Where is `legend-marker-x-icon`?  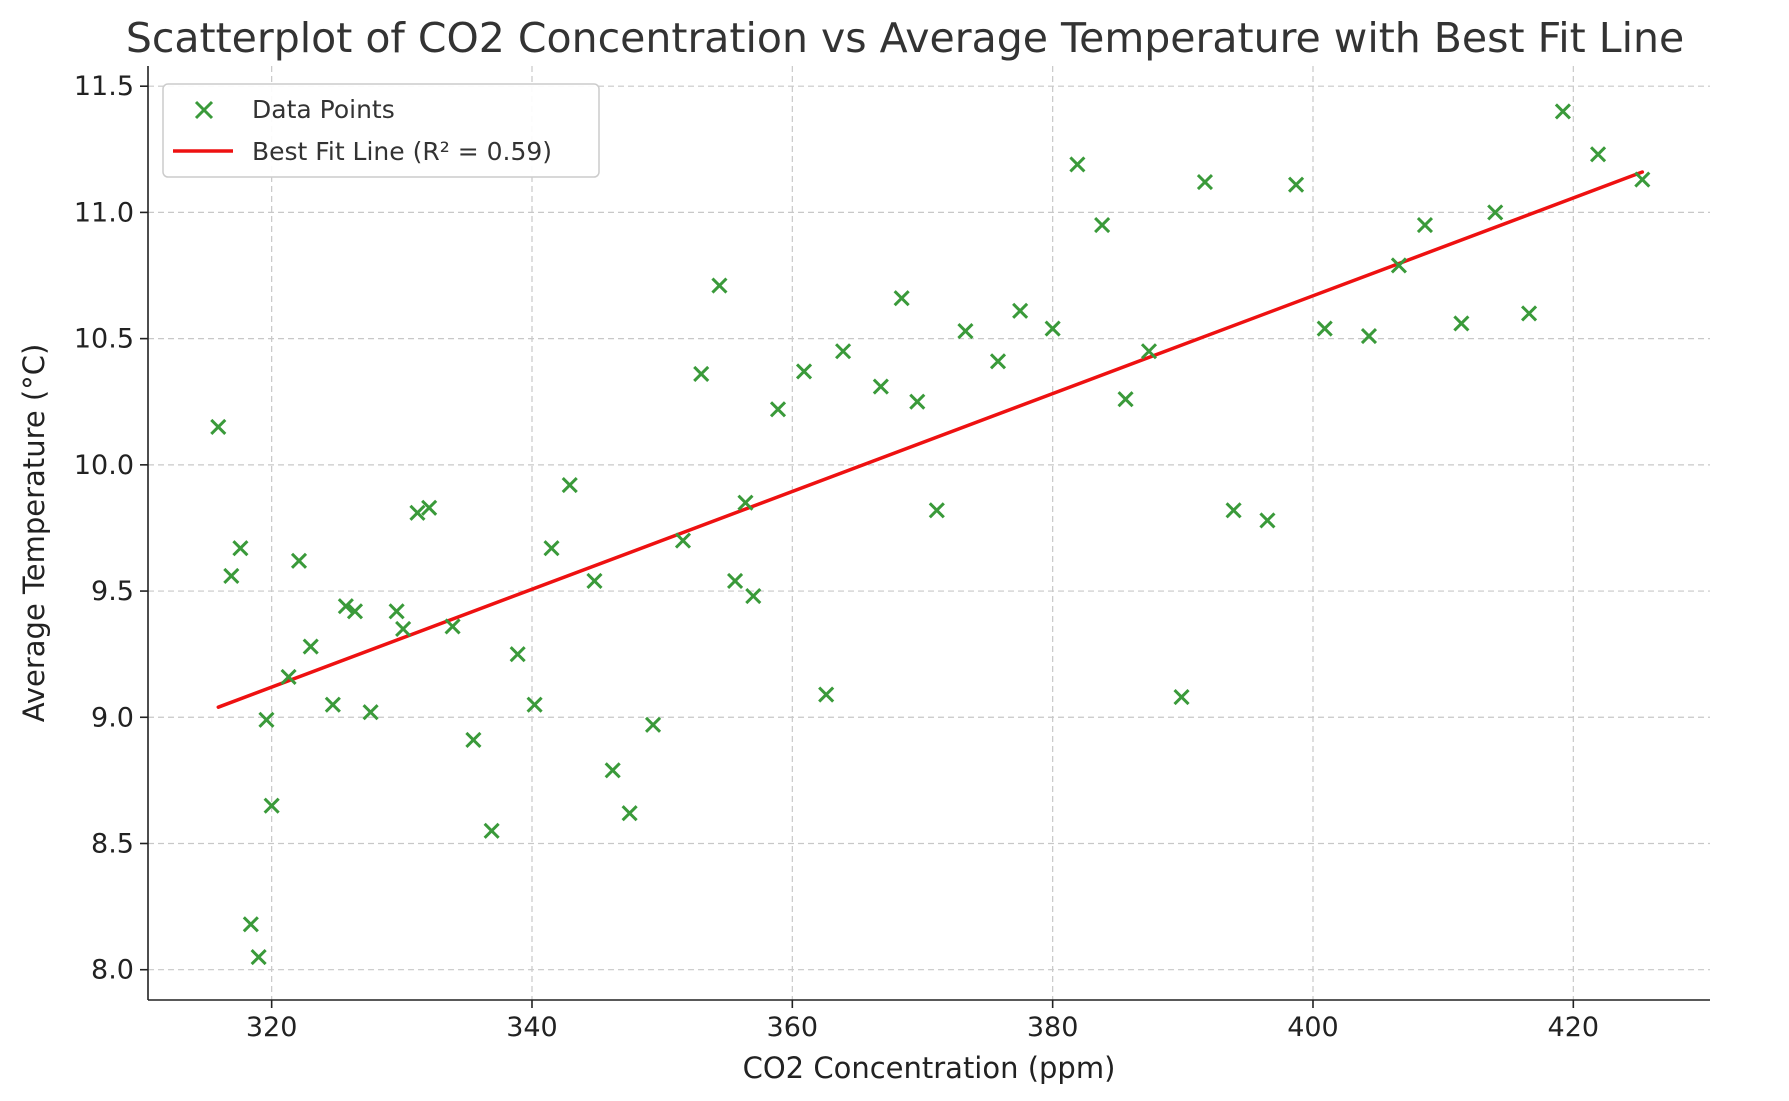 legend-marker-x-icon is located at coordinates (204, 110).